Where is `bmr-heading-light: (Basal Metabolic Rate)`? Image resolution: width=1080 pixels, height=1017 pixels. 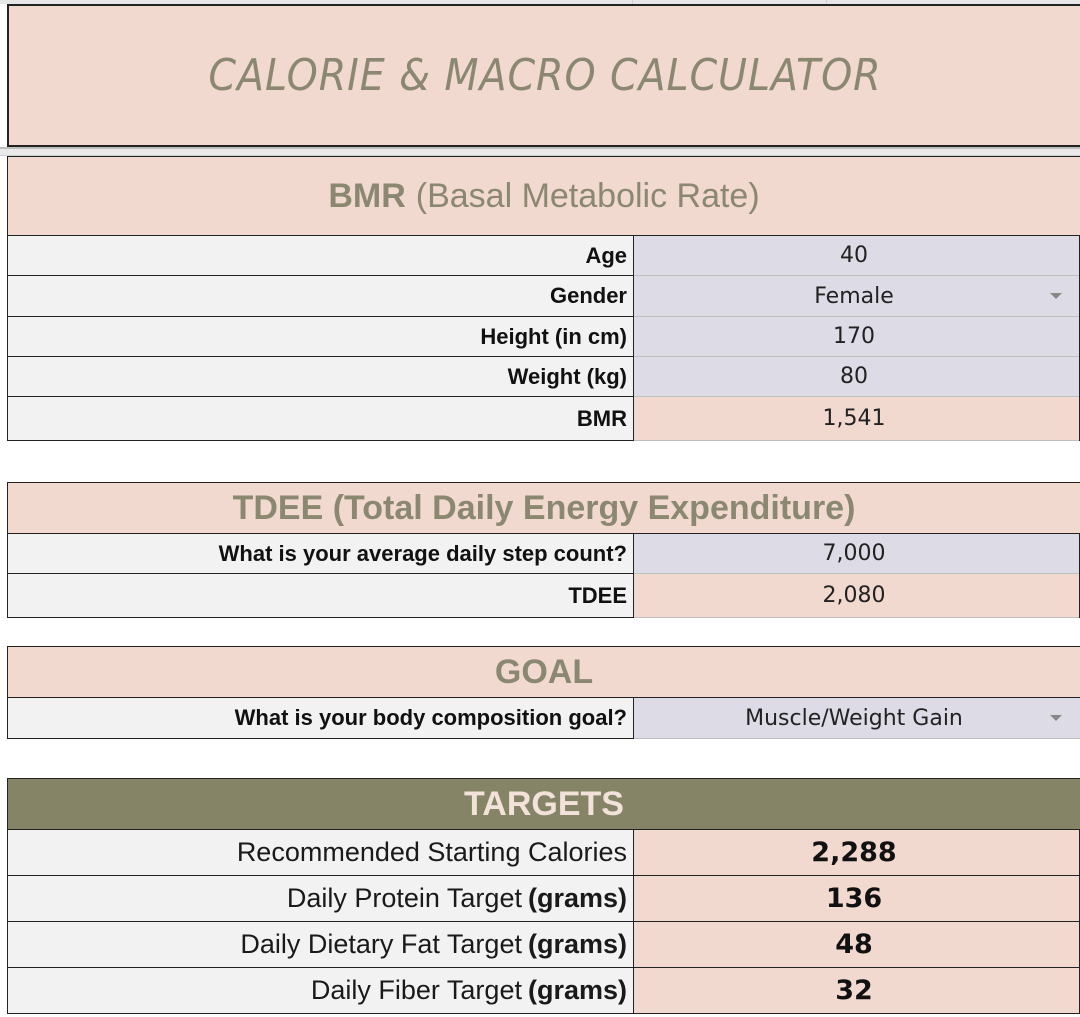
bmr-heading-light: (Basal Metabolic Rate) is located at coordinates (587, 195).